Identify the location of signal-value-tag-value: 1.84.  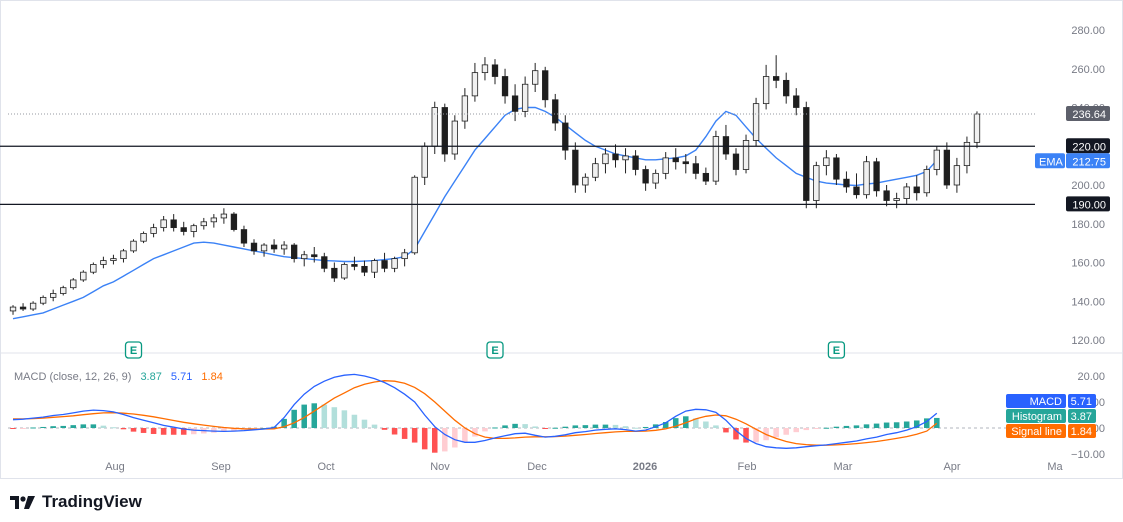
(1081, 432).